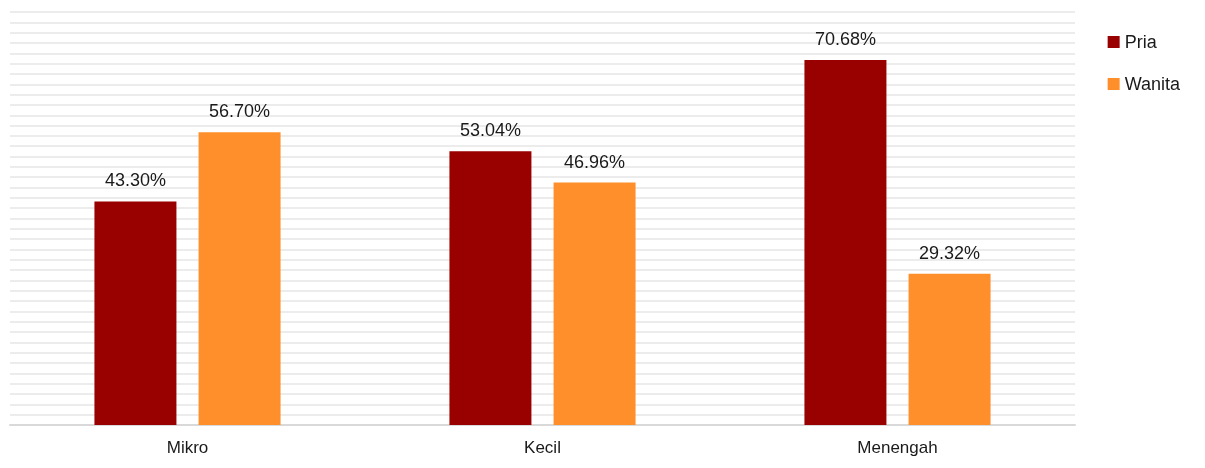 The height and width of the screenshot is (468, 1205). I want to click on data-label: 46.96%, so click(595, 161).